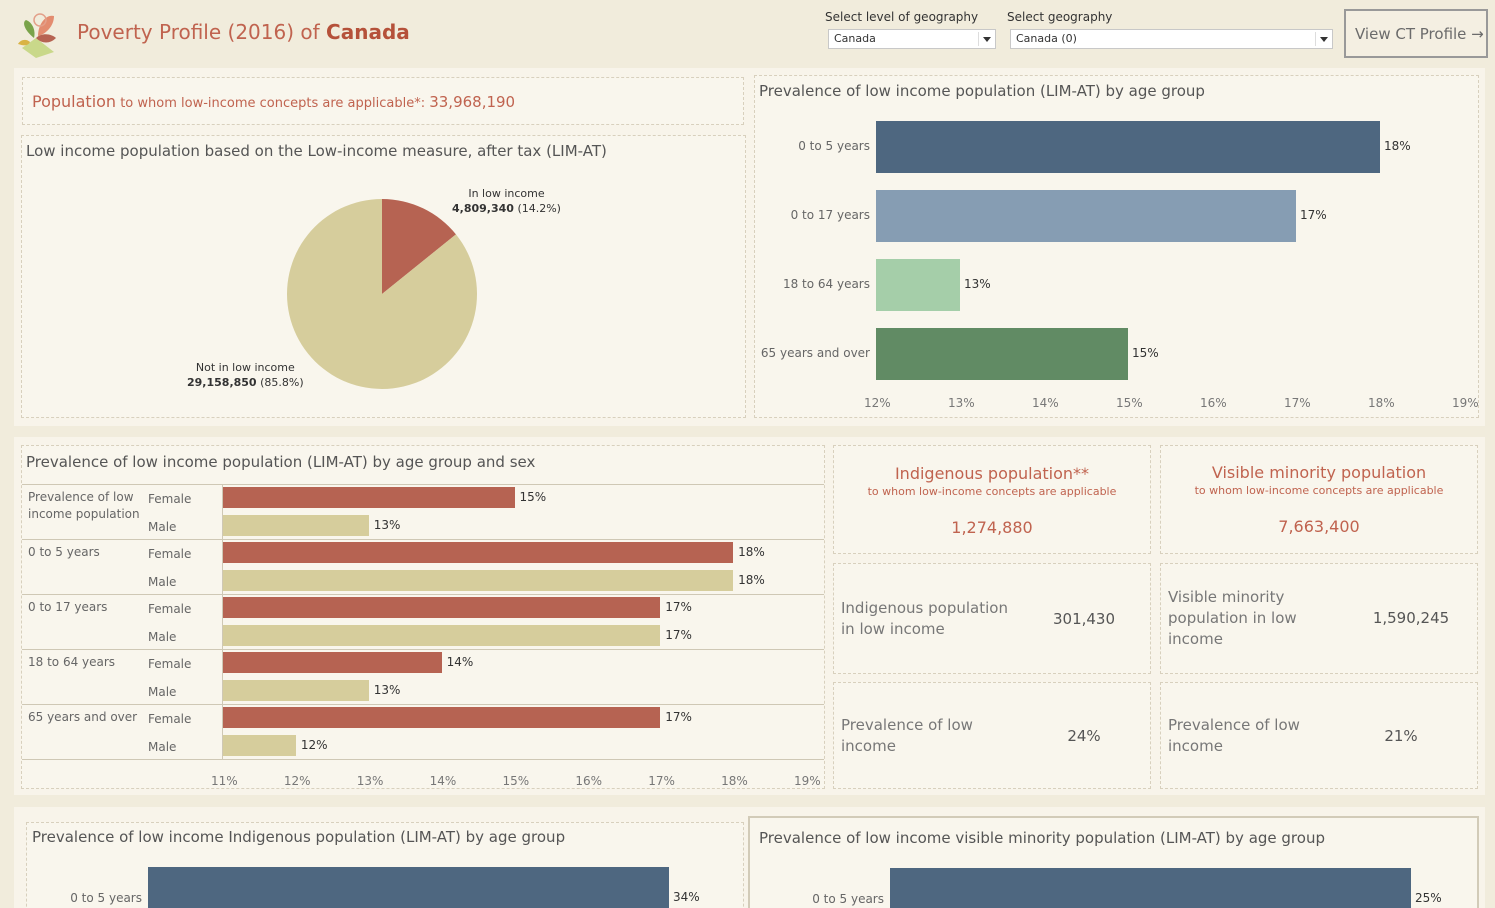 The height and width of the screenshot is (908, 1495). What do you see at coordinates (1381, 403) in the screenshot?
I see `age-chart-tick-label: 18%` at bounding box center [1381, 403].